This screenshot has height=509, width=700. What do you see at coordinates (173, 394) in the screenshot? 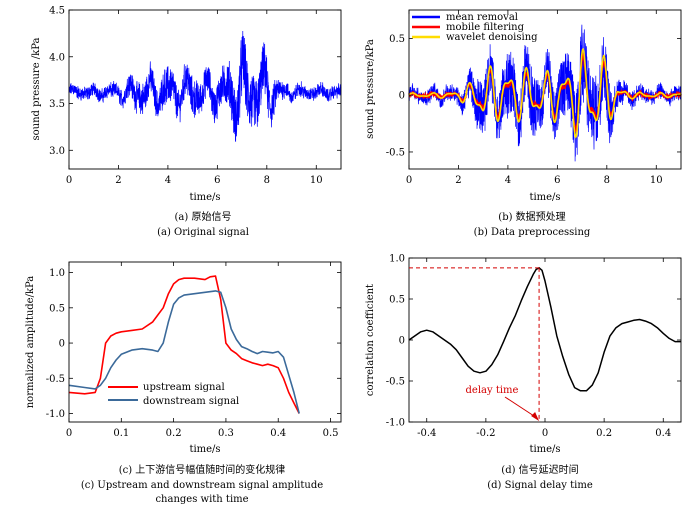
I see `panel-c-legend: upstream signal downstream signal` at bounding box center [173, 394].